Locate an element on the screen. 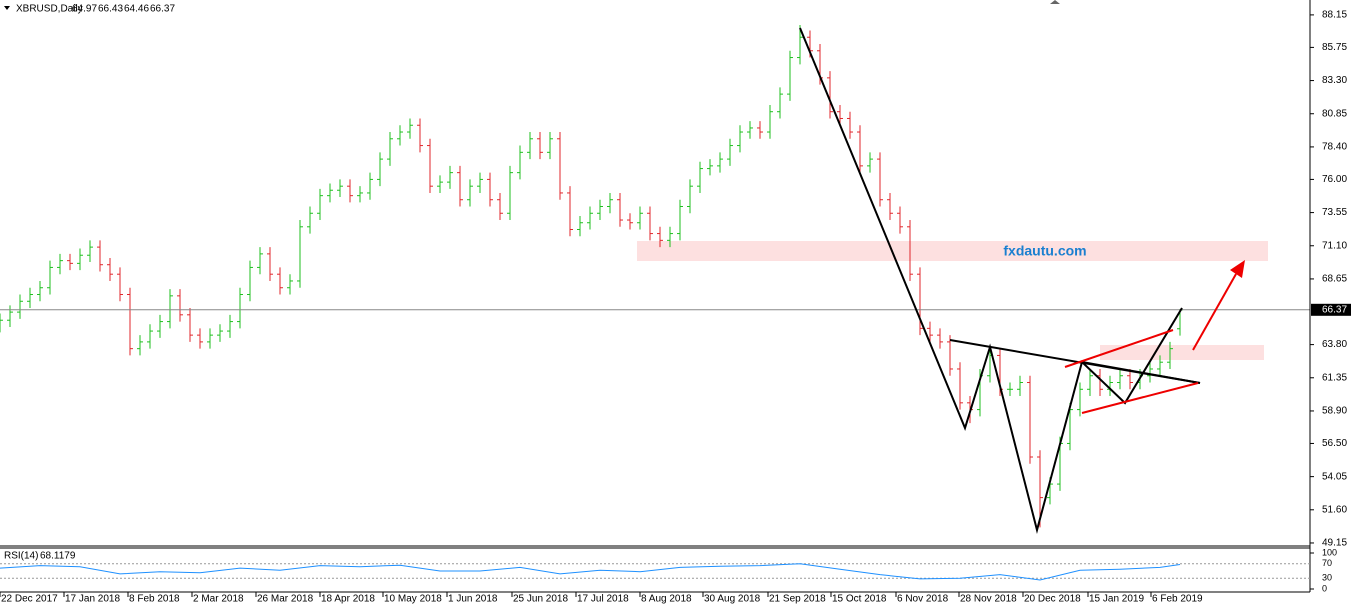 The width and height of the screenshot is (1361, 606). x-tick-label: 25 Jun 2018 is located at coordinates (540, 599).